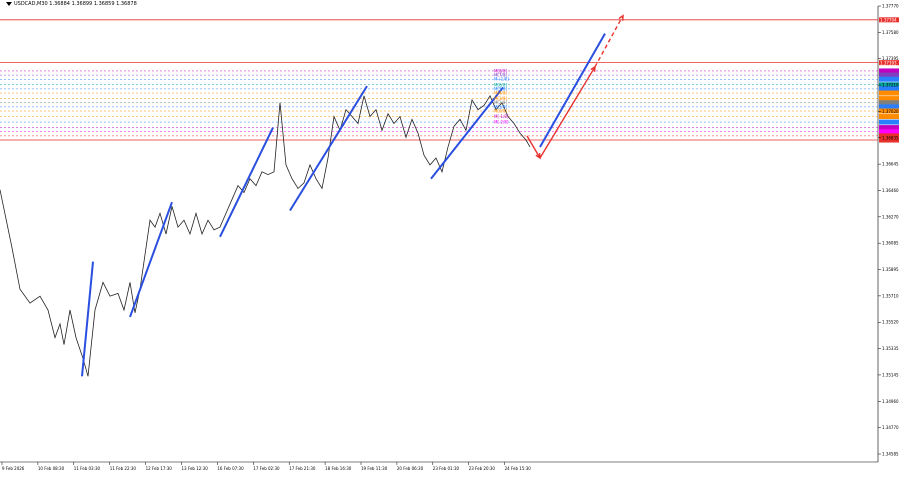 This screenshot has height=478, width=900. Describe the element at coordinates (890, 322) in the screenshot. I see `y-tick-label: 1.35520` at that location.